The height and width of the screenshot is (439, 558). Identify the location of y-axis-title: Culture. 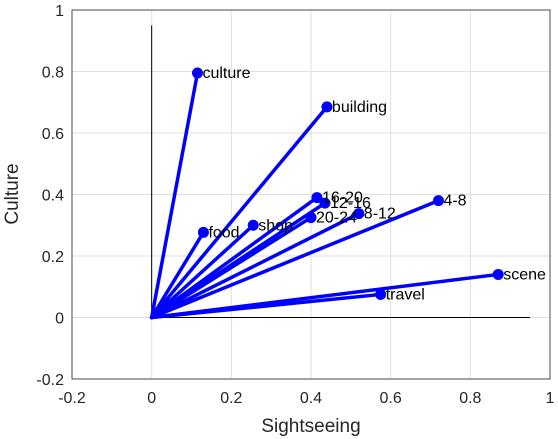
(12, 193).